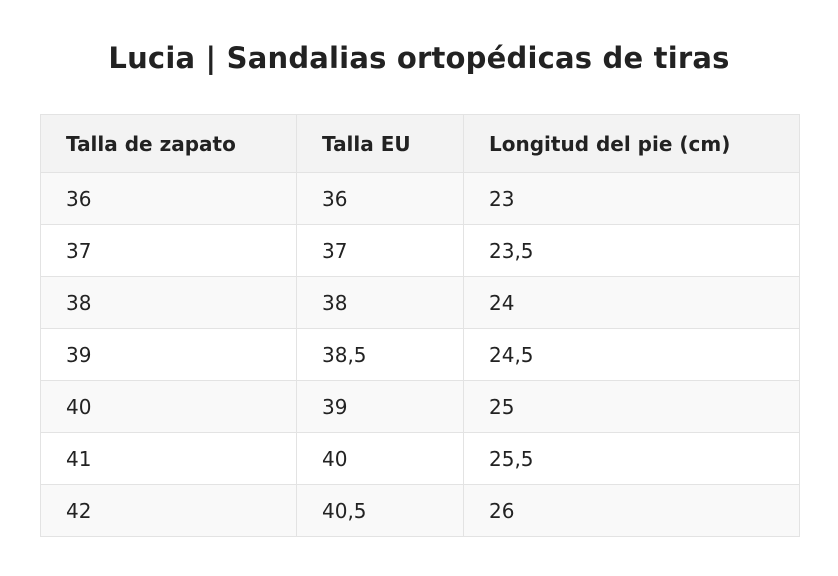 The image size is (838, 576). I want to click on table-row: 39 38,5 24,5, so click(420, 354).